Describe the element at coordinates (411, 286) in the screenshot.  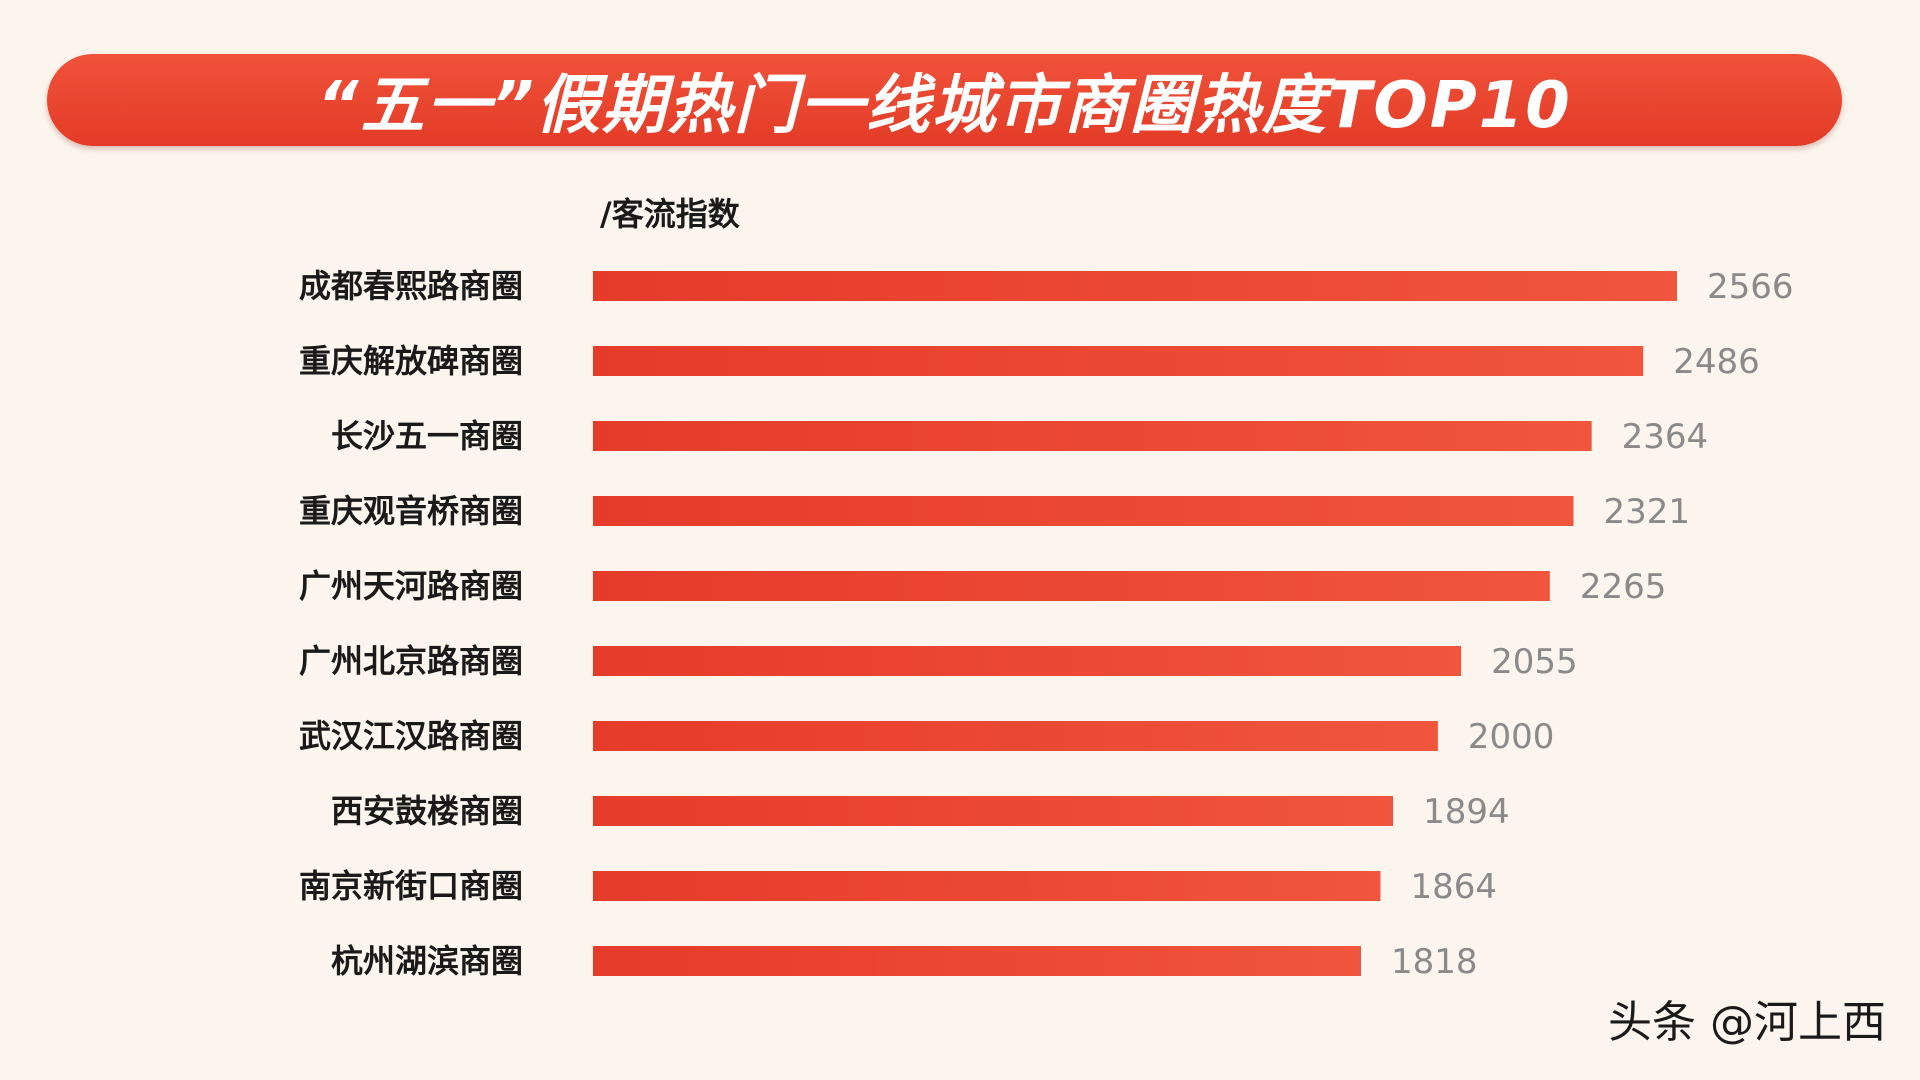
I see `category-label: 成都春熙路商圈` at that location.